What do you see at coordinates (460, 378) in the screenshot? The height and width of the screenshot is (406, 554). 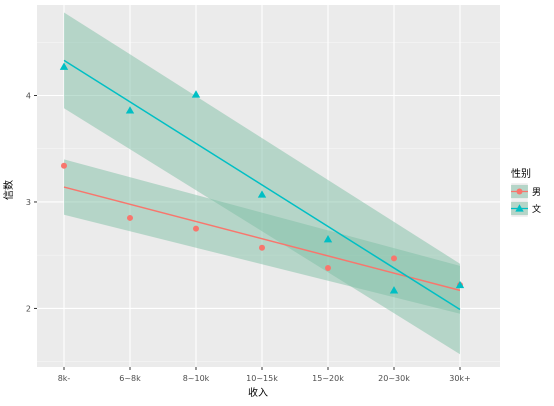 I see `x-tick-label: 30k+` at bounding box center [460, 378].